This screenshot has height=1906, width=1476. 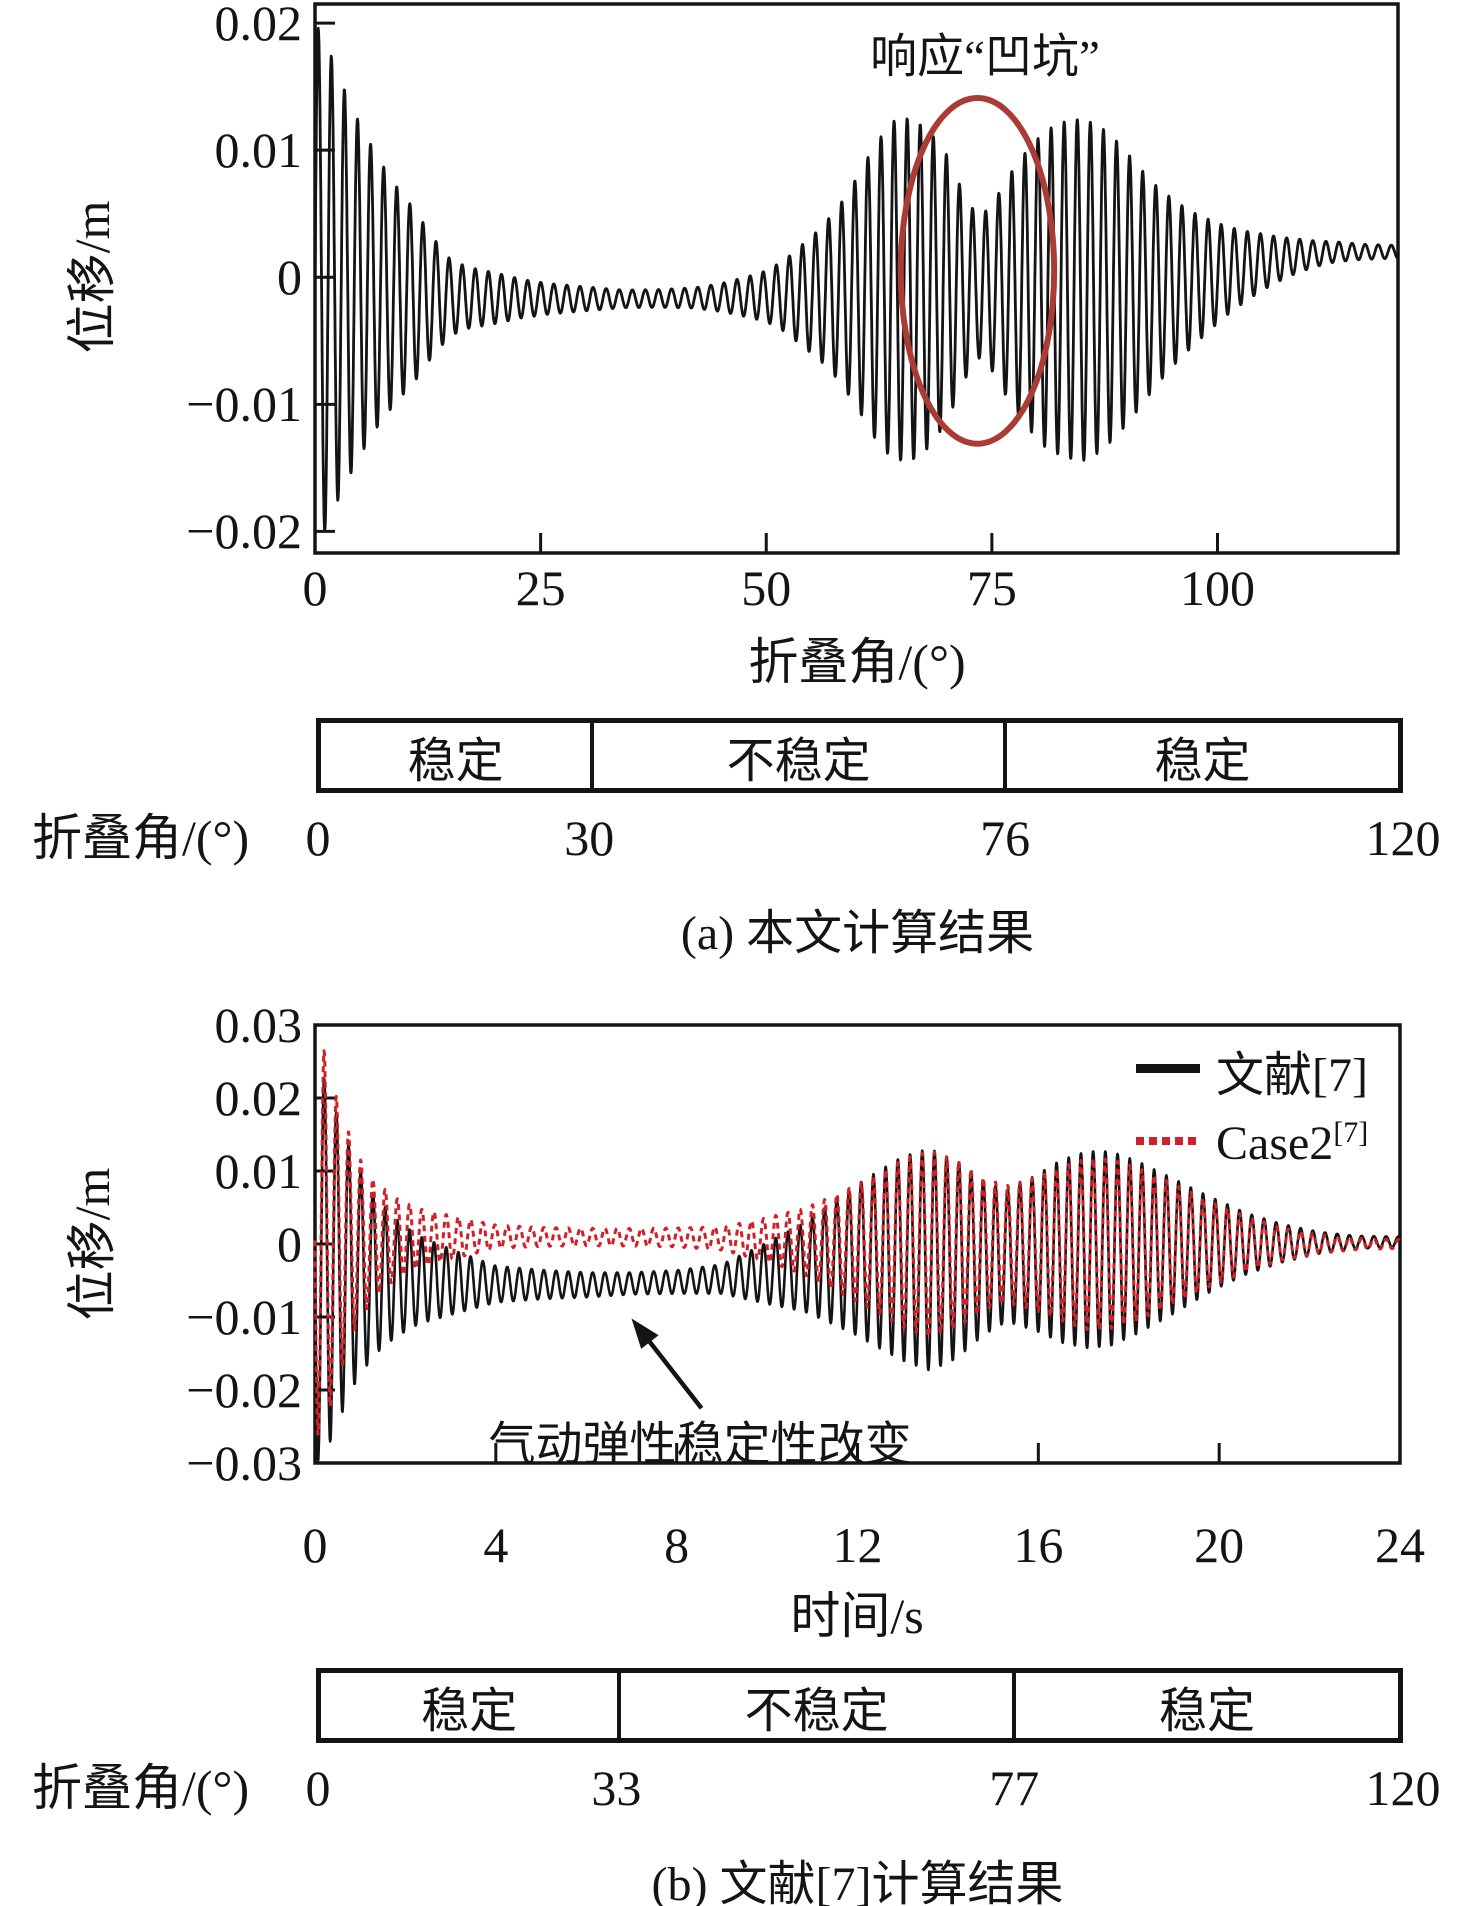 I want to click on panel-a-y-tick-label: −0.02, so click(x=244, y=531).